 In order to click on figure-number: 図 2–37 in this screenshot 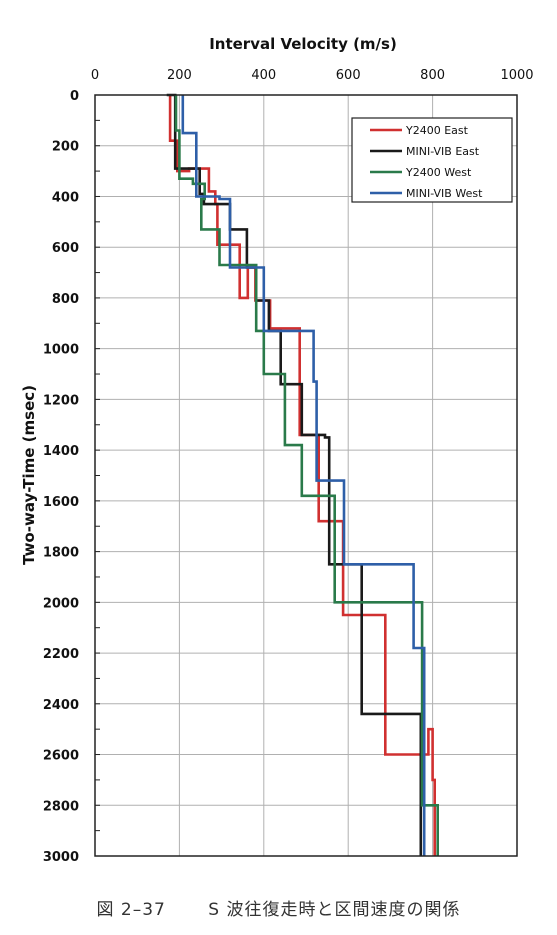, I will do `click(131, 910)`.